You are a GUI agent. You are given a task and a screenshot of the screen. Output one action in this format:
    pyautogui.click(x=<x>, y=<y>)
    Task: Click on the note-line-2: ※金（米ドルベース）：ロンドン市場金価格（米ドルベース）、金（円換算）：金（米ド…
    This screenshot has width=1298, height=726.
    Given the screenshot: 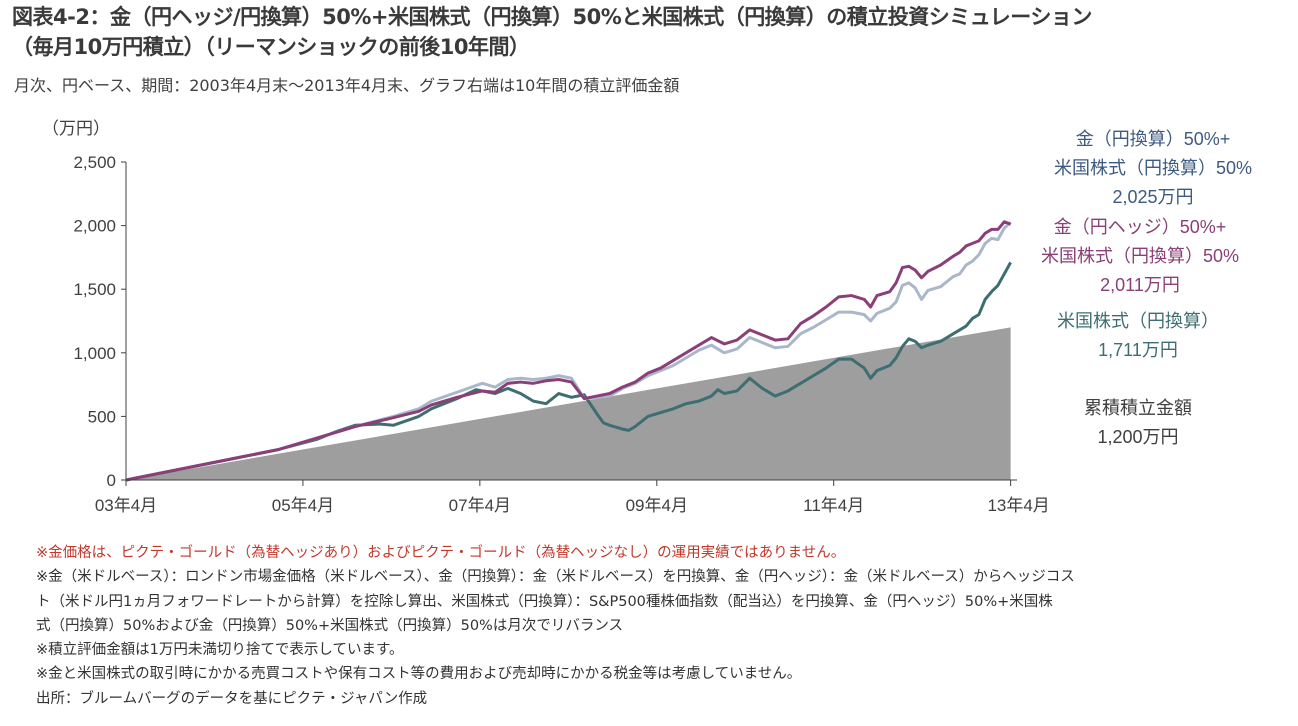 What is the action you would take?
    pyautogui.click(x=555, y=577)
    